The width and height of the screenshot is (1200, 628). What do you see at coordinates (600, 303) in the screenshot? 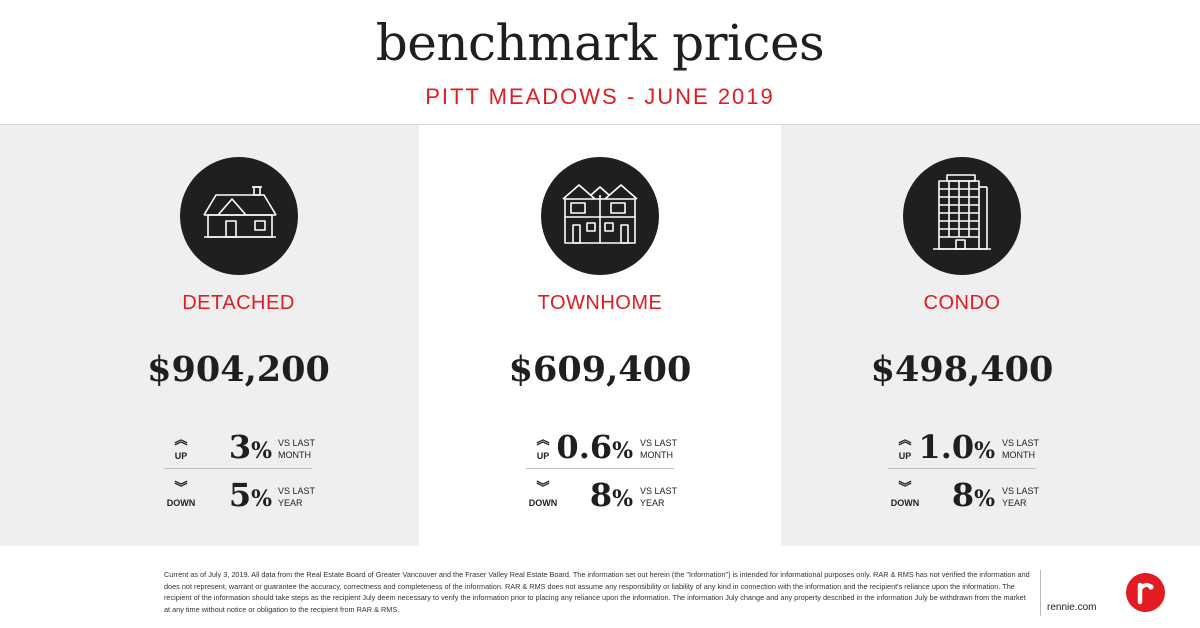
I see `property-type-label: TOWNHOME` at bounding box center [600, 303].